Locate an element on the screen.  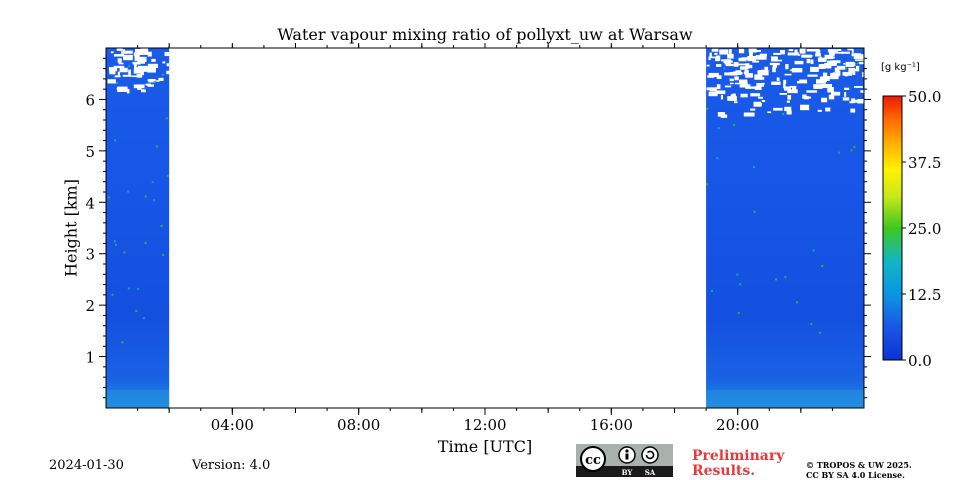
colorbar-tick-label: 25.0 is located at coordinates (924, 229).